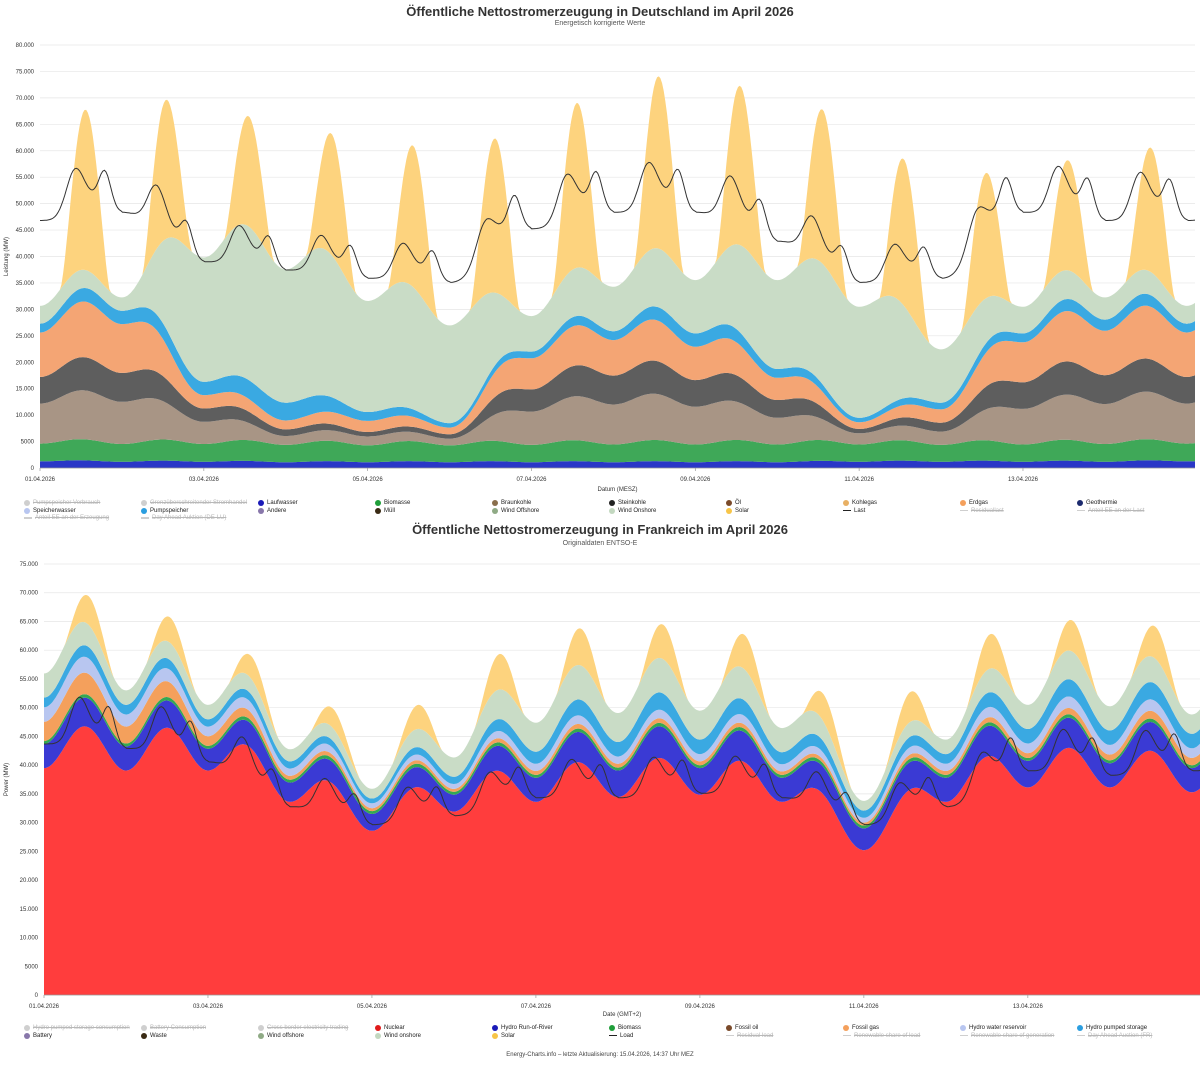 Image resolution: width=1200 pixels, height=1065 pixels. What do you see at coordinates (50, 510) in the screenshot?
I see `legend-item: Speicherwasser` at bounding box center [50, 510].